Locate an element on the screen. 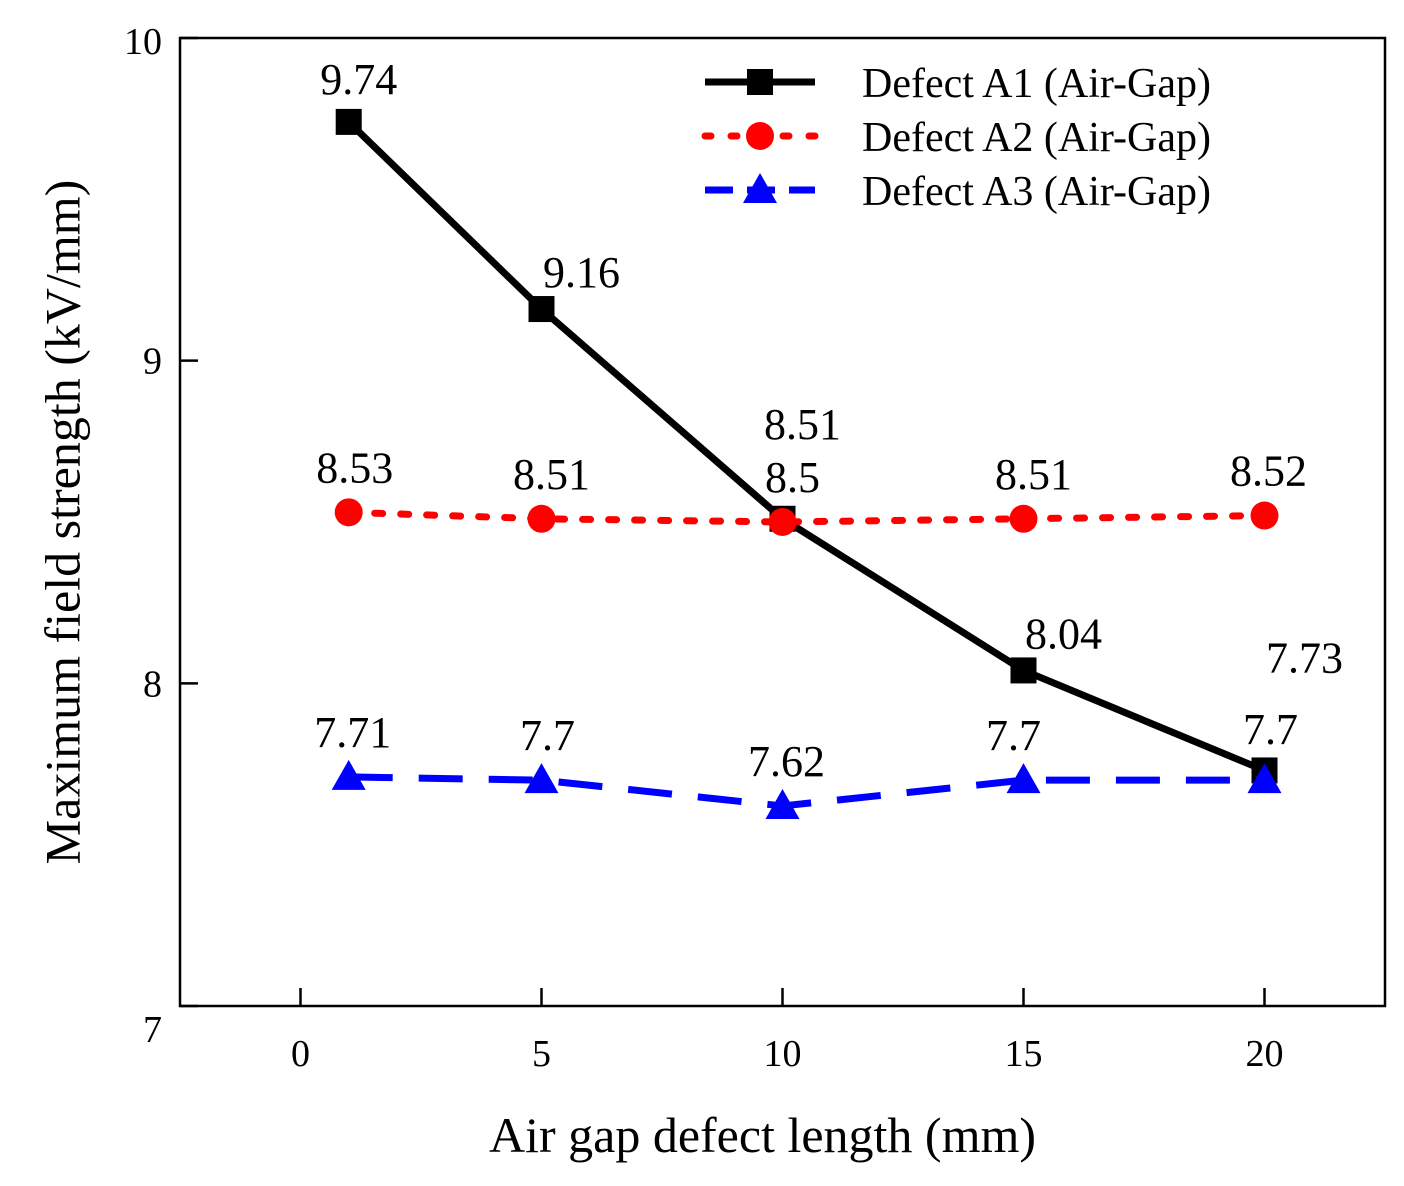 This screenshot has height=1186, width=1404. legend-item: Defect A2 (Air-Gap) is located at coordinates (956, 138).